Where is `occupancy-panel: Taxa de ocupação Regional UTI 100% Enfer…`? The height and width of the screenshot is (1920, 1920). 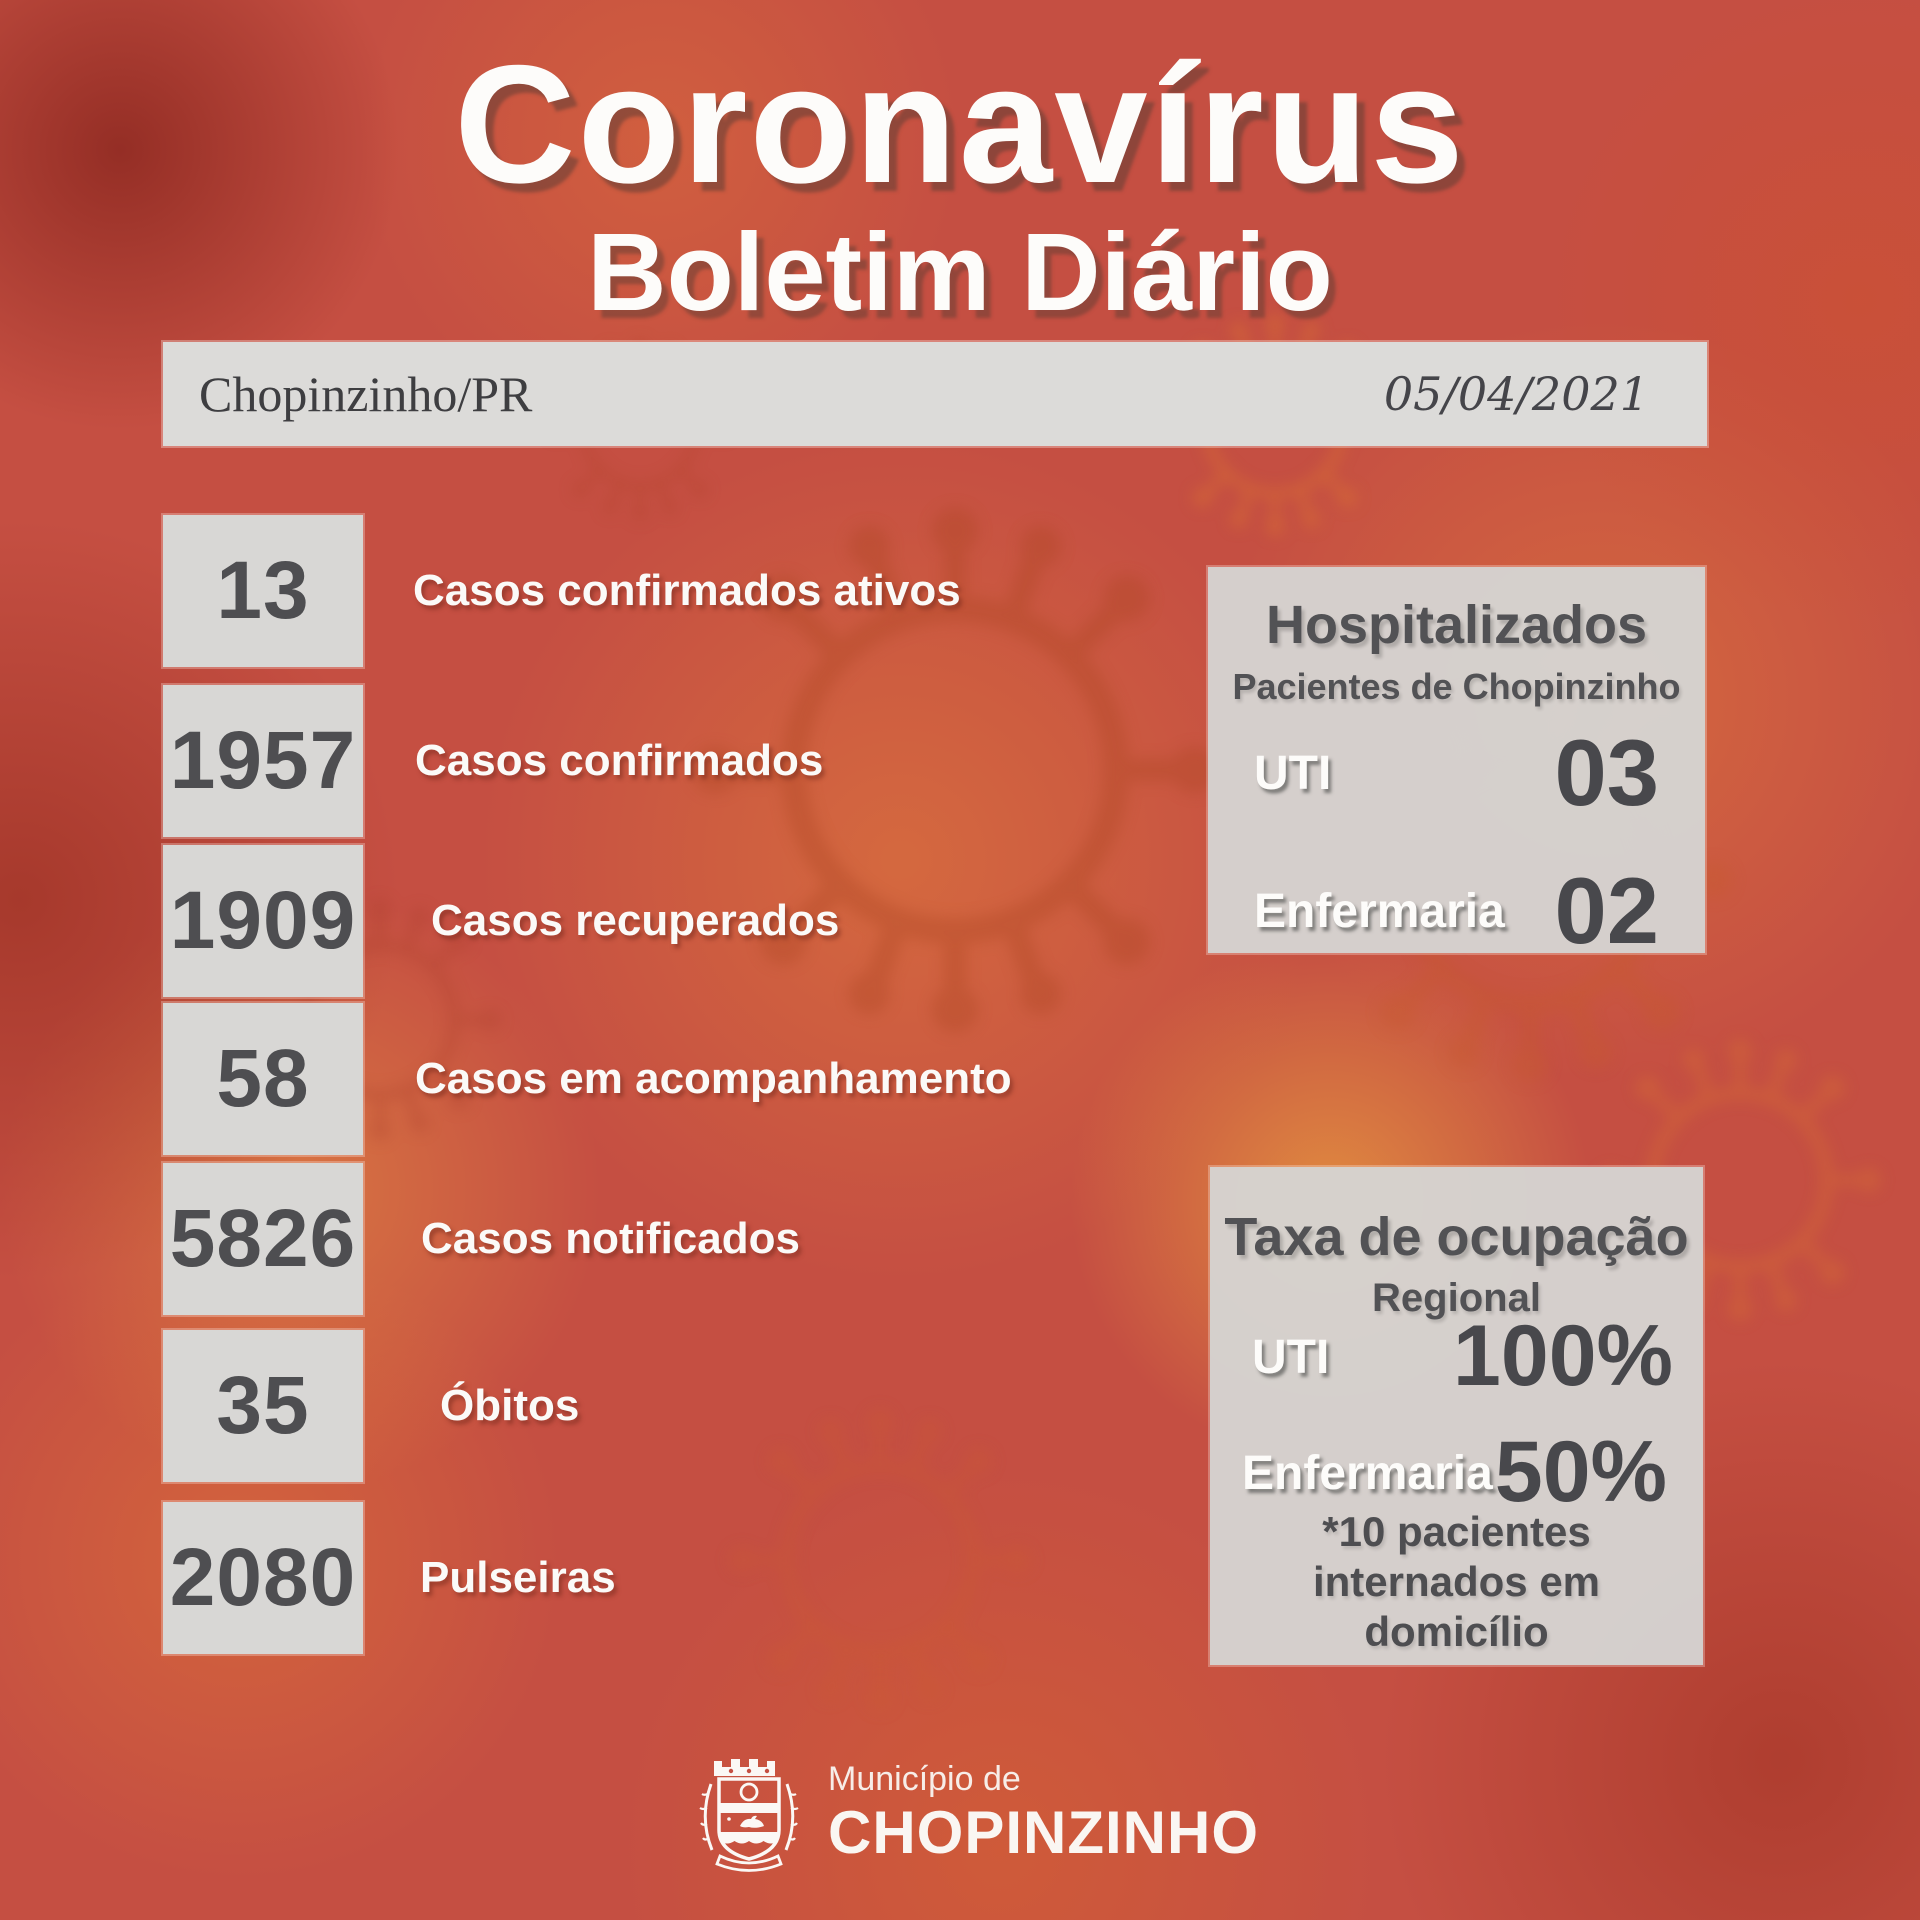
occupancy-panel: Taxa de ocupação Regional UTI 100% Enfer… is located at coordinates (1456, 1416).